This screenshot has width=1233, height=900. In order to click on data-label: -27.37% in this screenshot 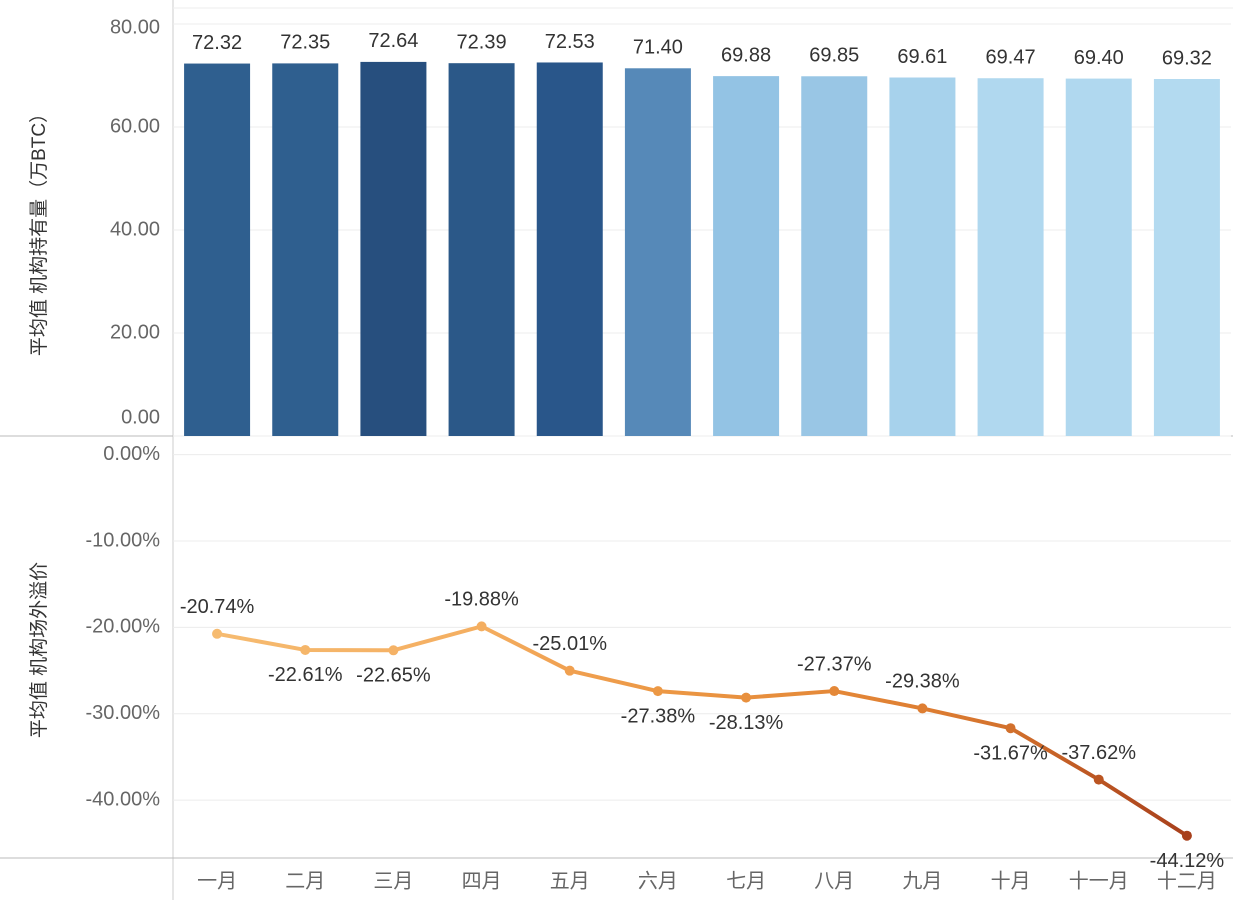, I will do `click(834, 664)`.